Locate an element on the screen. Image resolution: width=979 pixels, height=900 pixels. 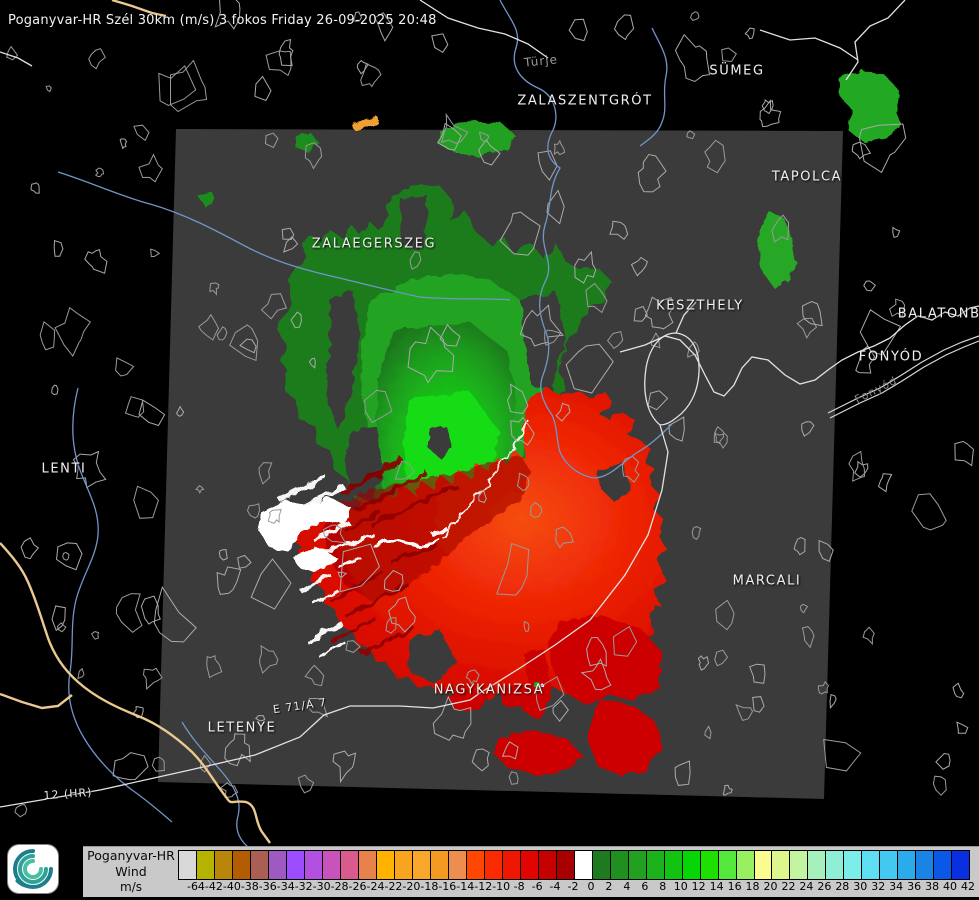
scale-tick-label: -6 is located at coordinates (537, 886).